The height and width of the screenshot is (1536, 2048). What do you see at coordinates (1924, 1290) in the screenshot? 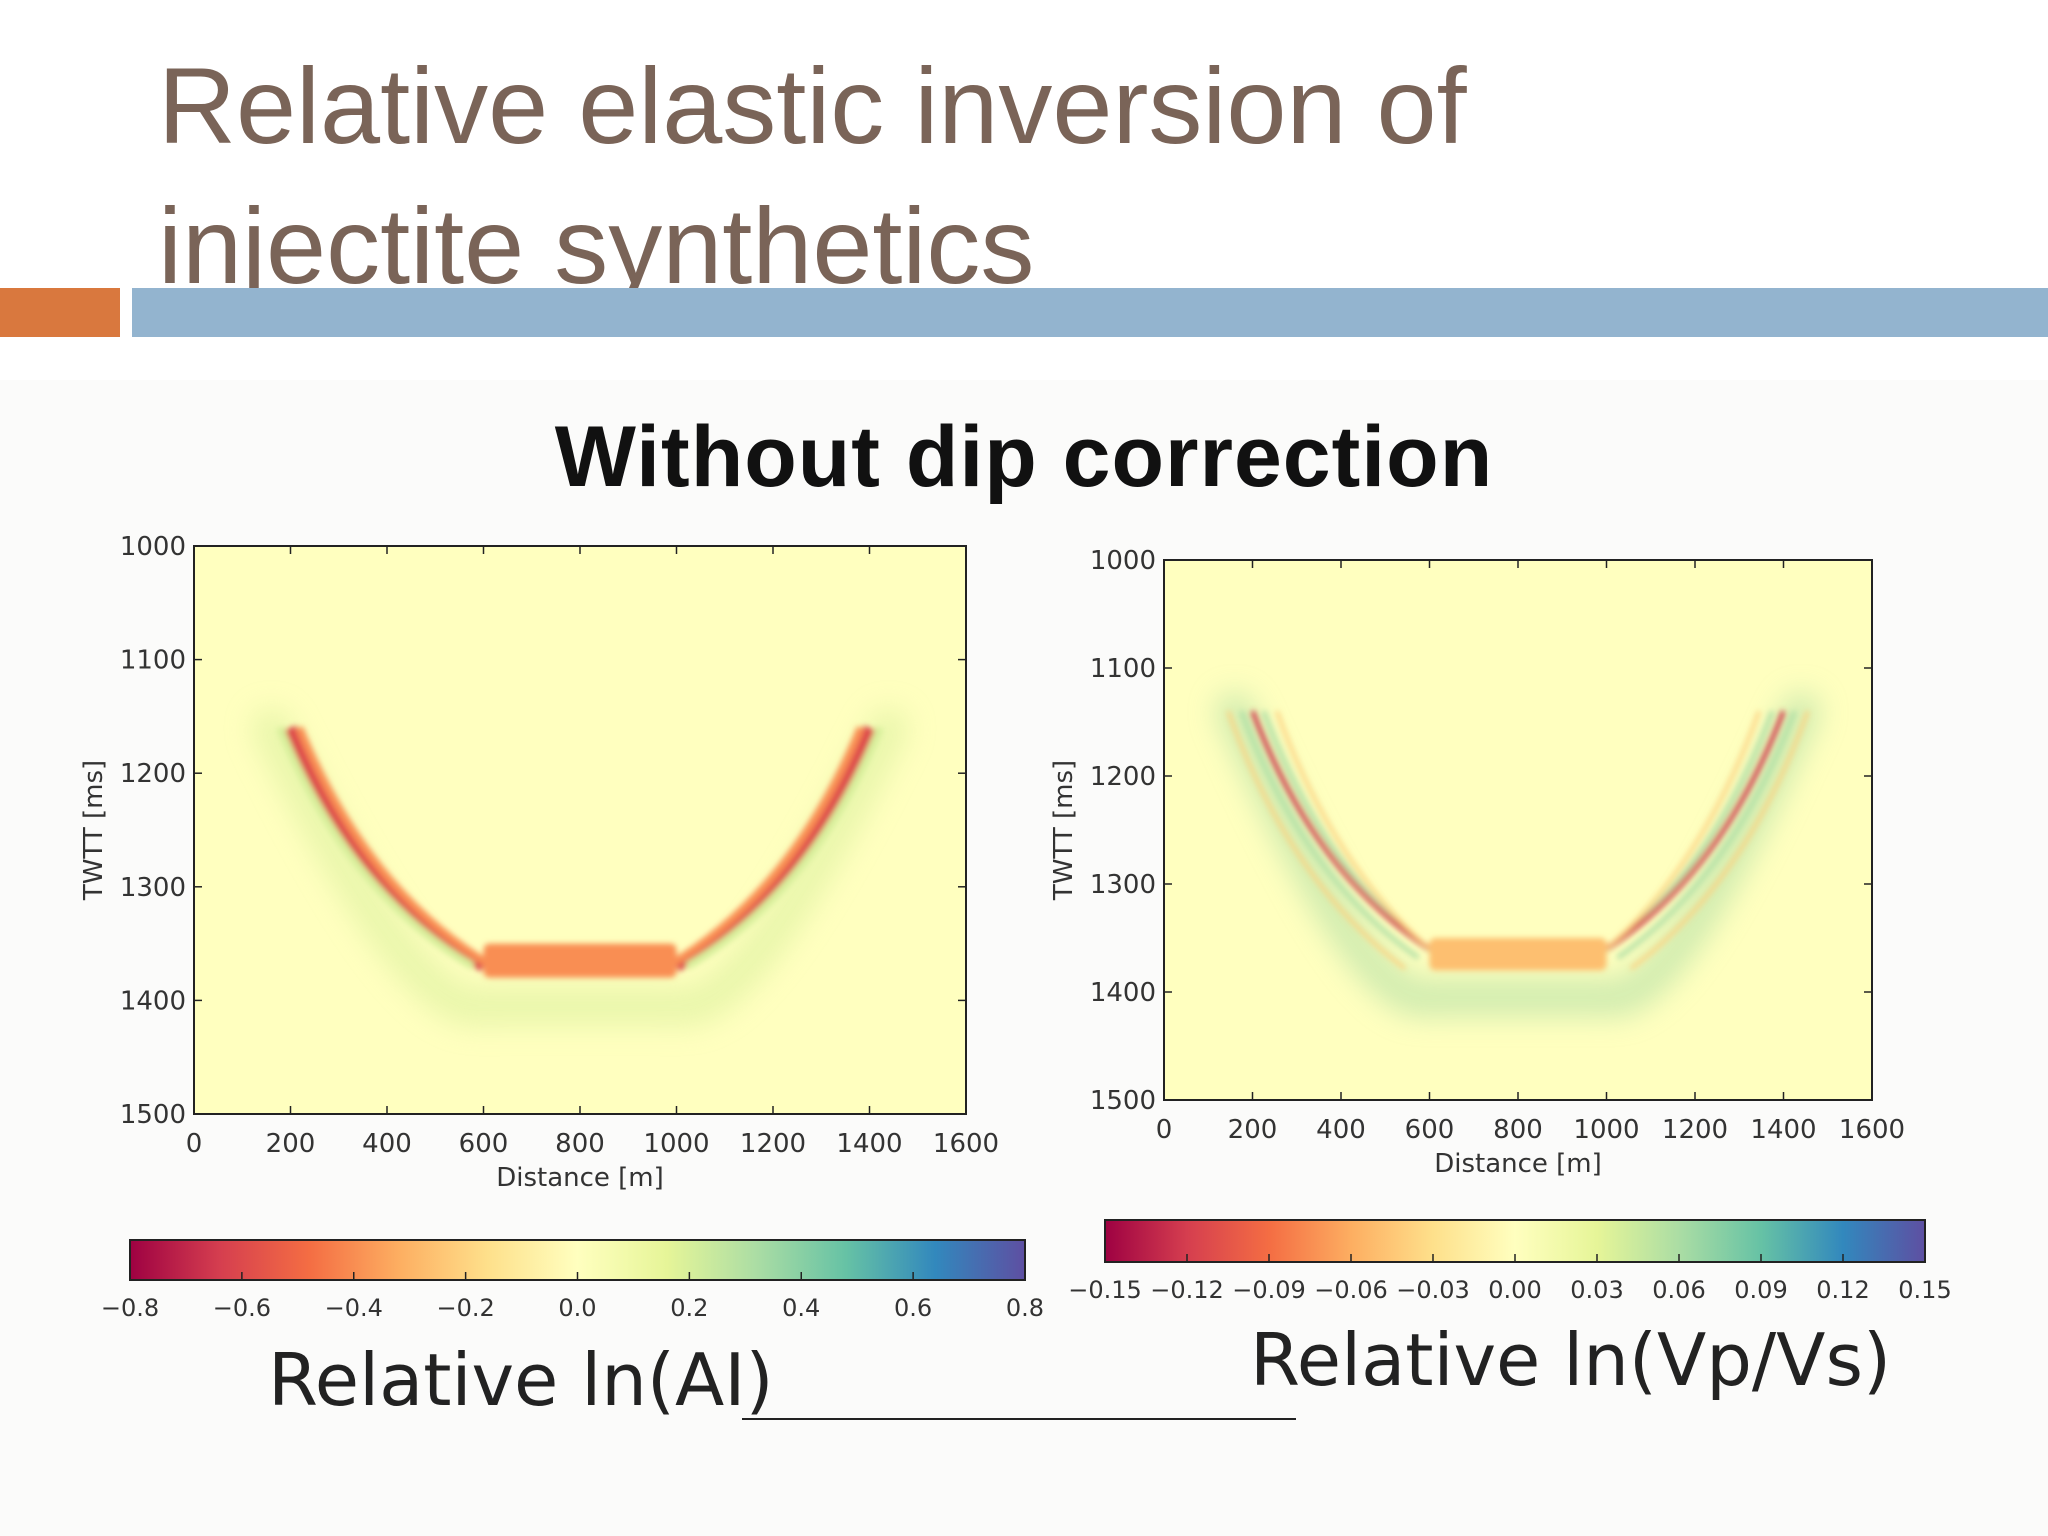
I see `colorbar-tick-label: 0.15` at bounding box center [1924, 1290].